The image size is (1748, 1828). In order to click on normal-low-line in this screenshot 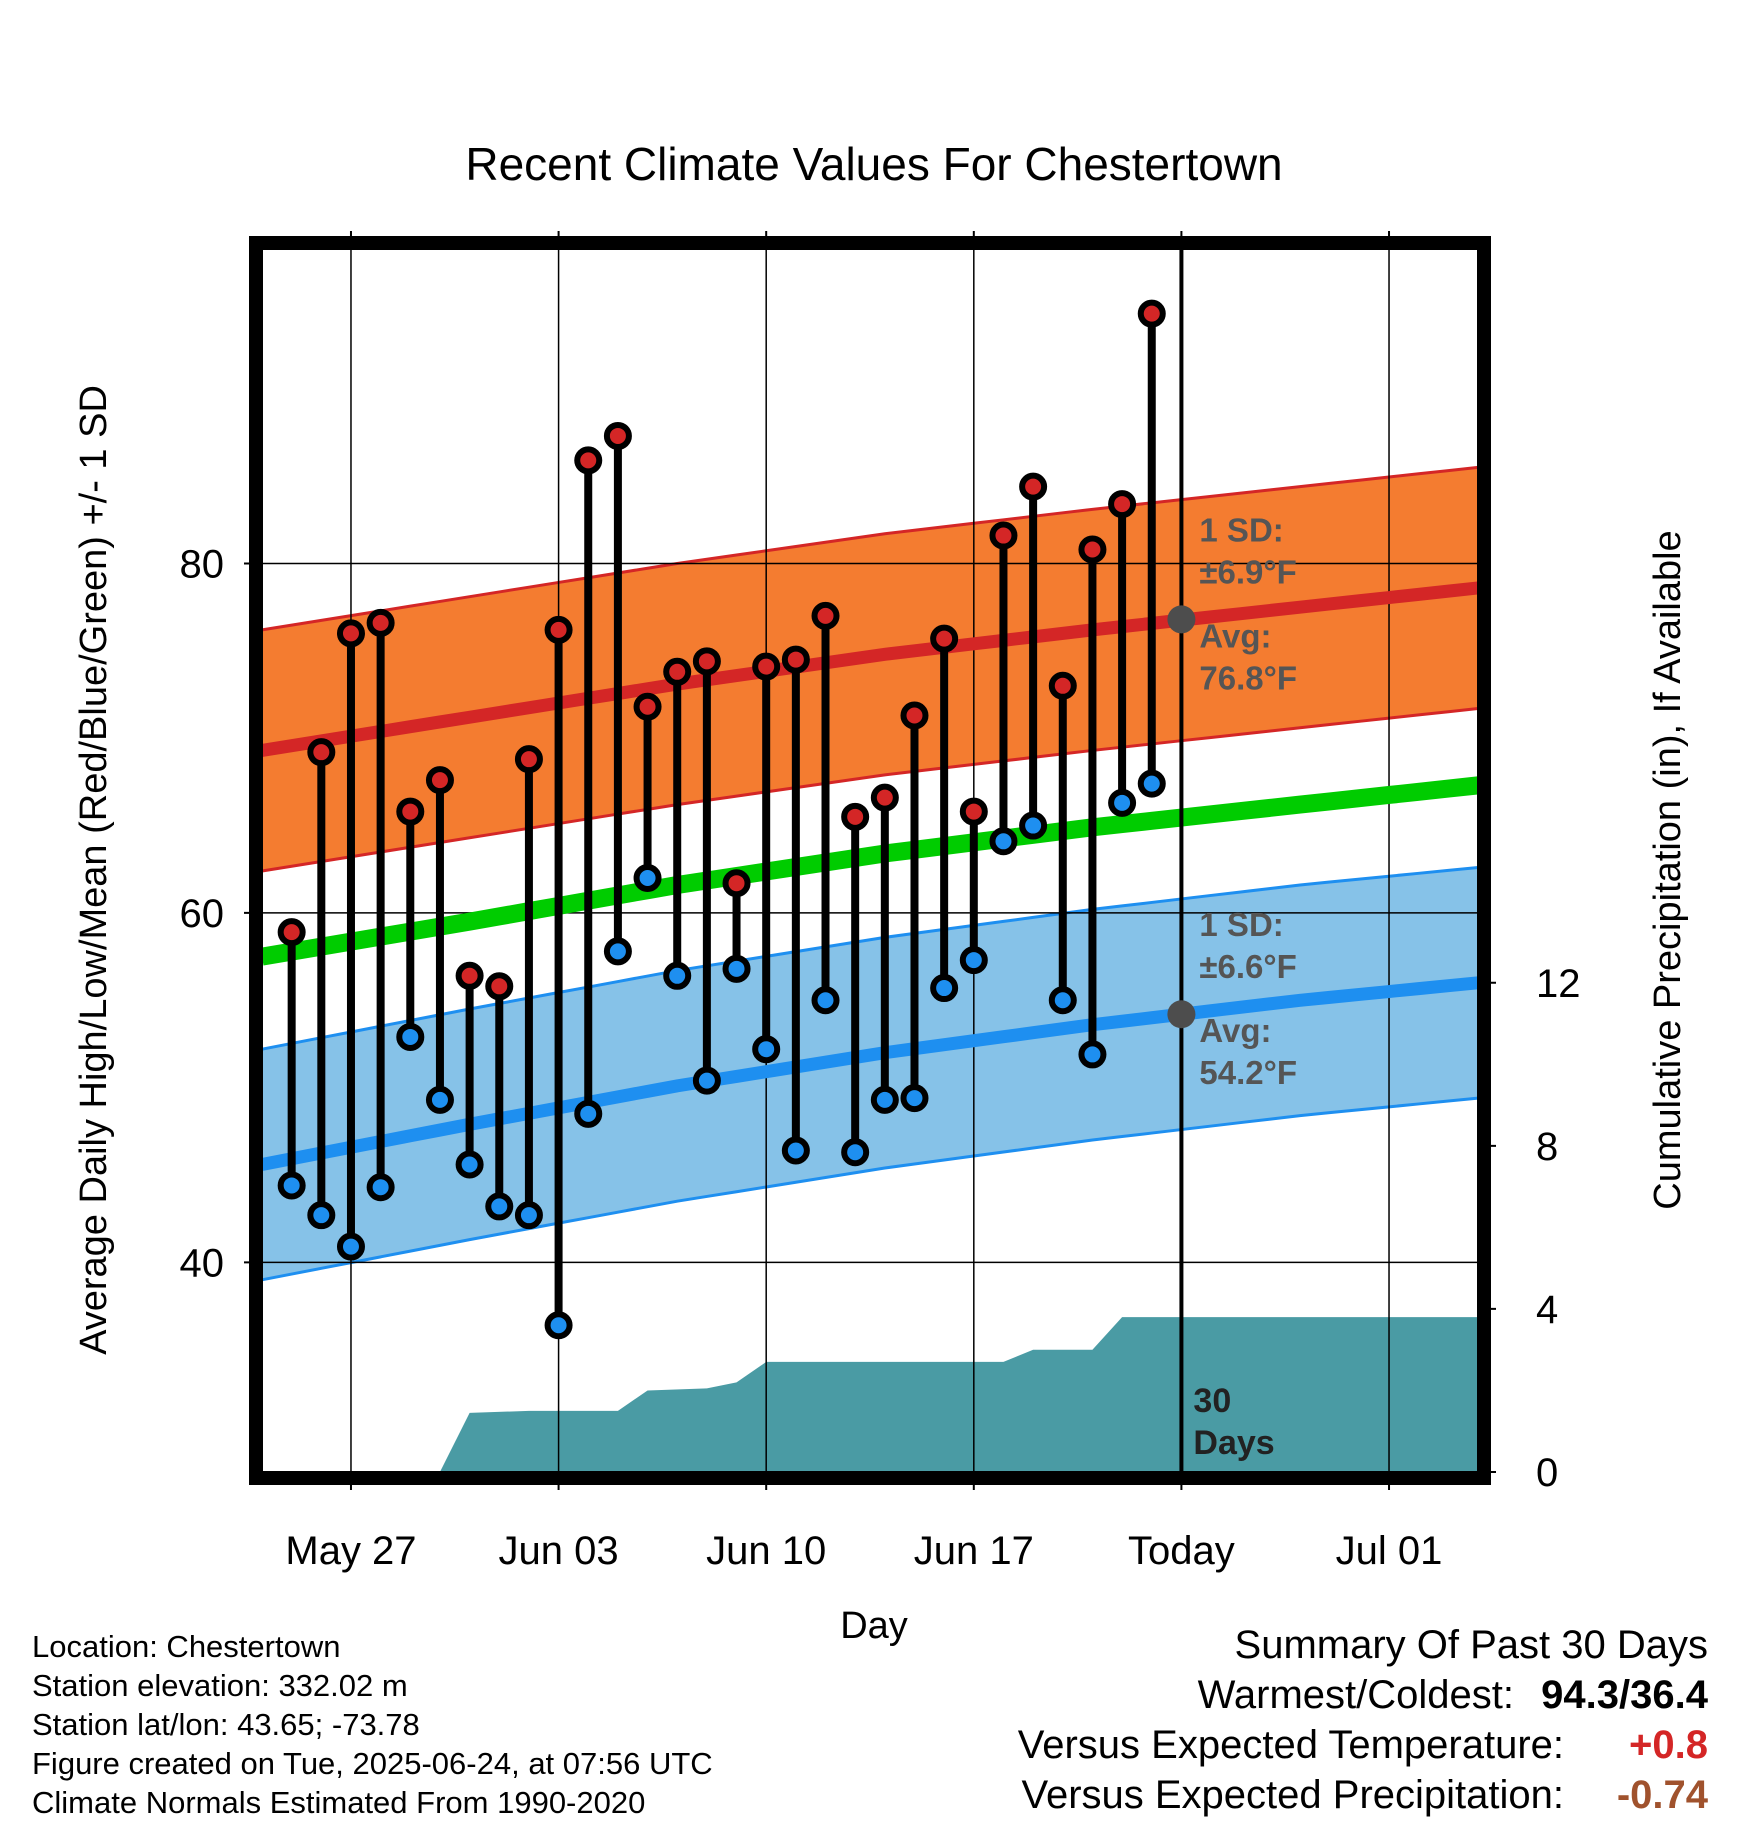, I will do `click(869, 1073)`.